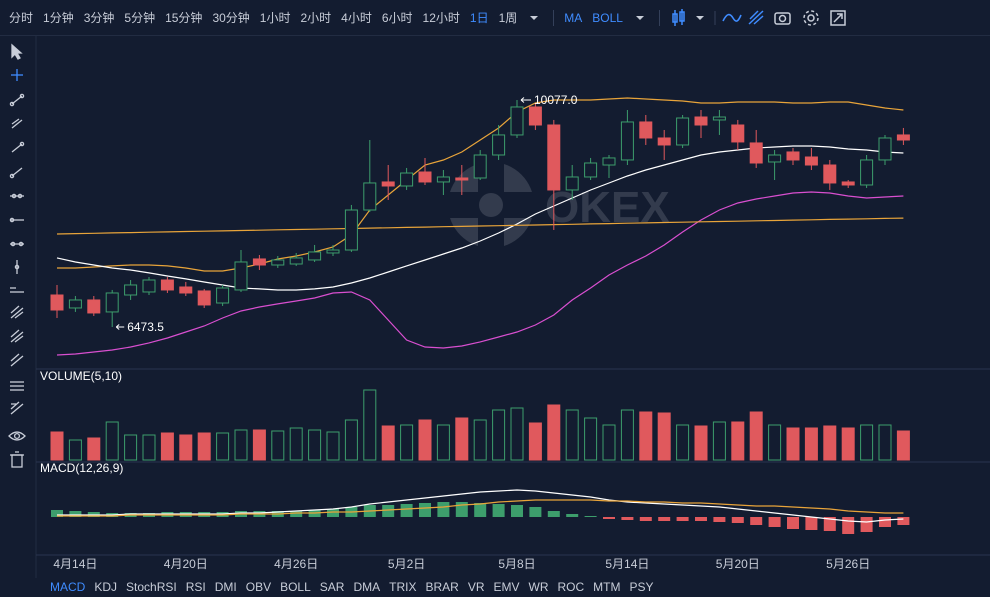  I want to click on indicator-tab: OBV, so click(258, 587).